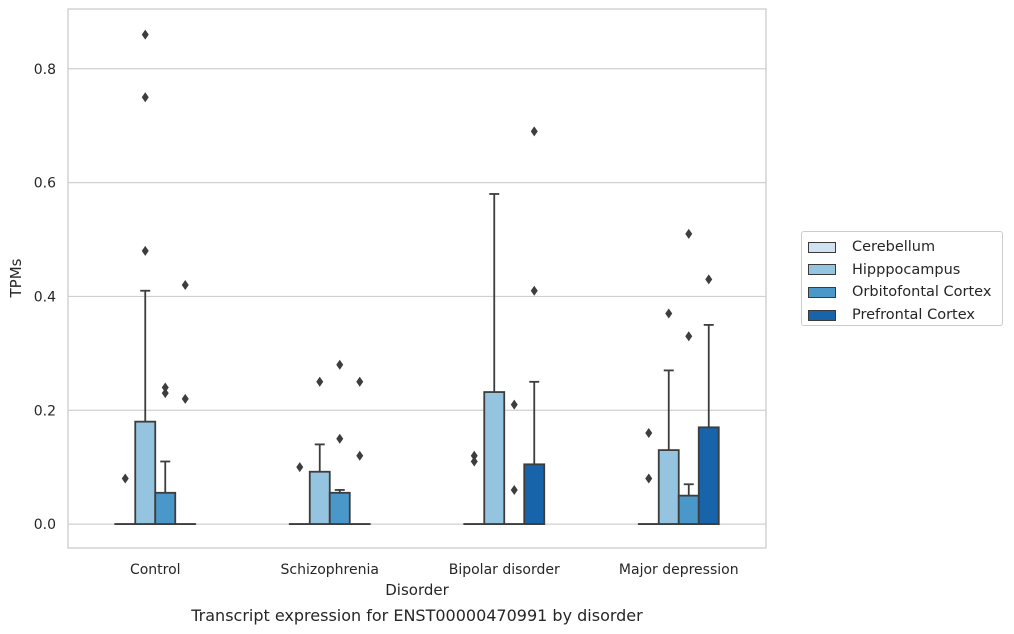 This screenshot has width=1014, height=634. What do you see at coordinates (922, 292) in the screenshot?
I see `legend-label-orbitofrontal-cortex: Orbitofontal Cortex` at bounding box center [922, 292].